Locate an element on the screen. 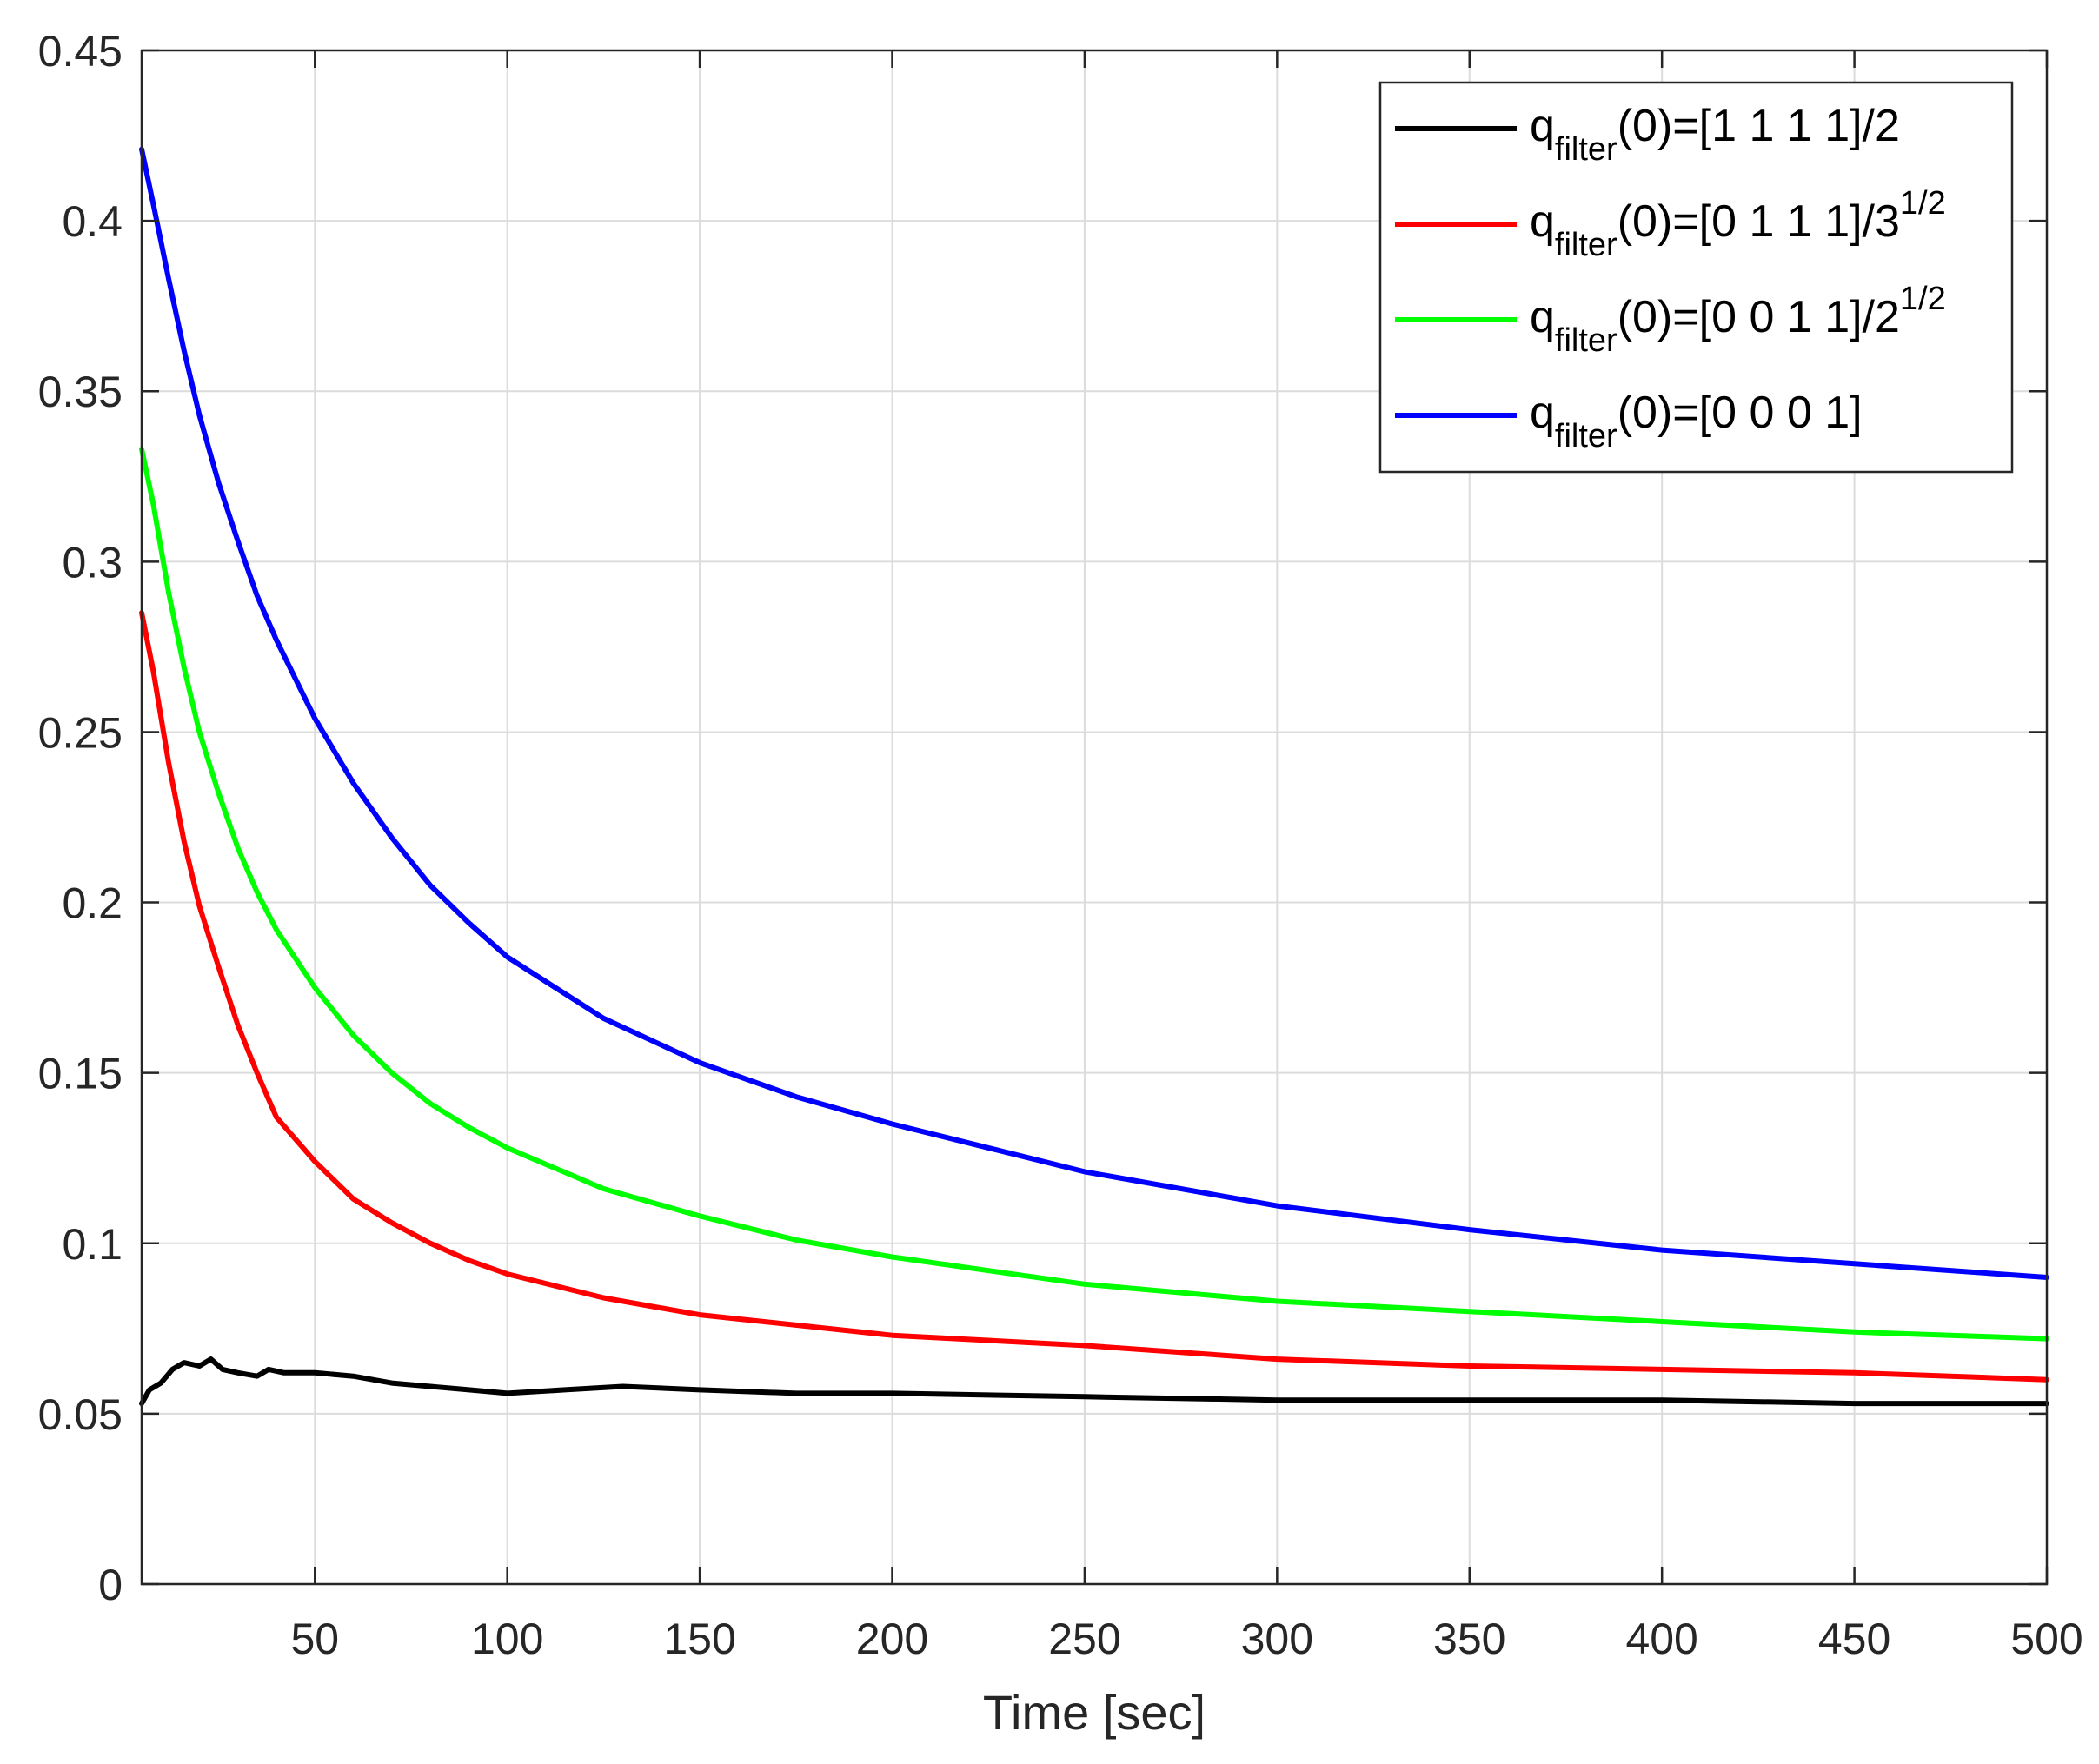  legend-label: qfilter(0)=[0 0 0 1] is located at coordinates (1696, 421).